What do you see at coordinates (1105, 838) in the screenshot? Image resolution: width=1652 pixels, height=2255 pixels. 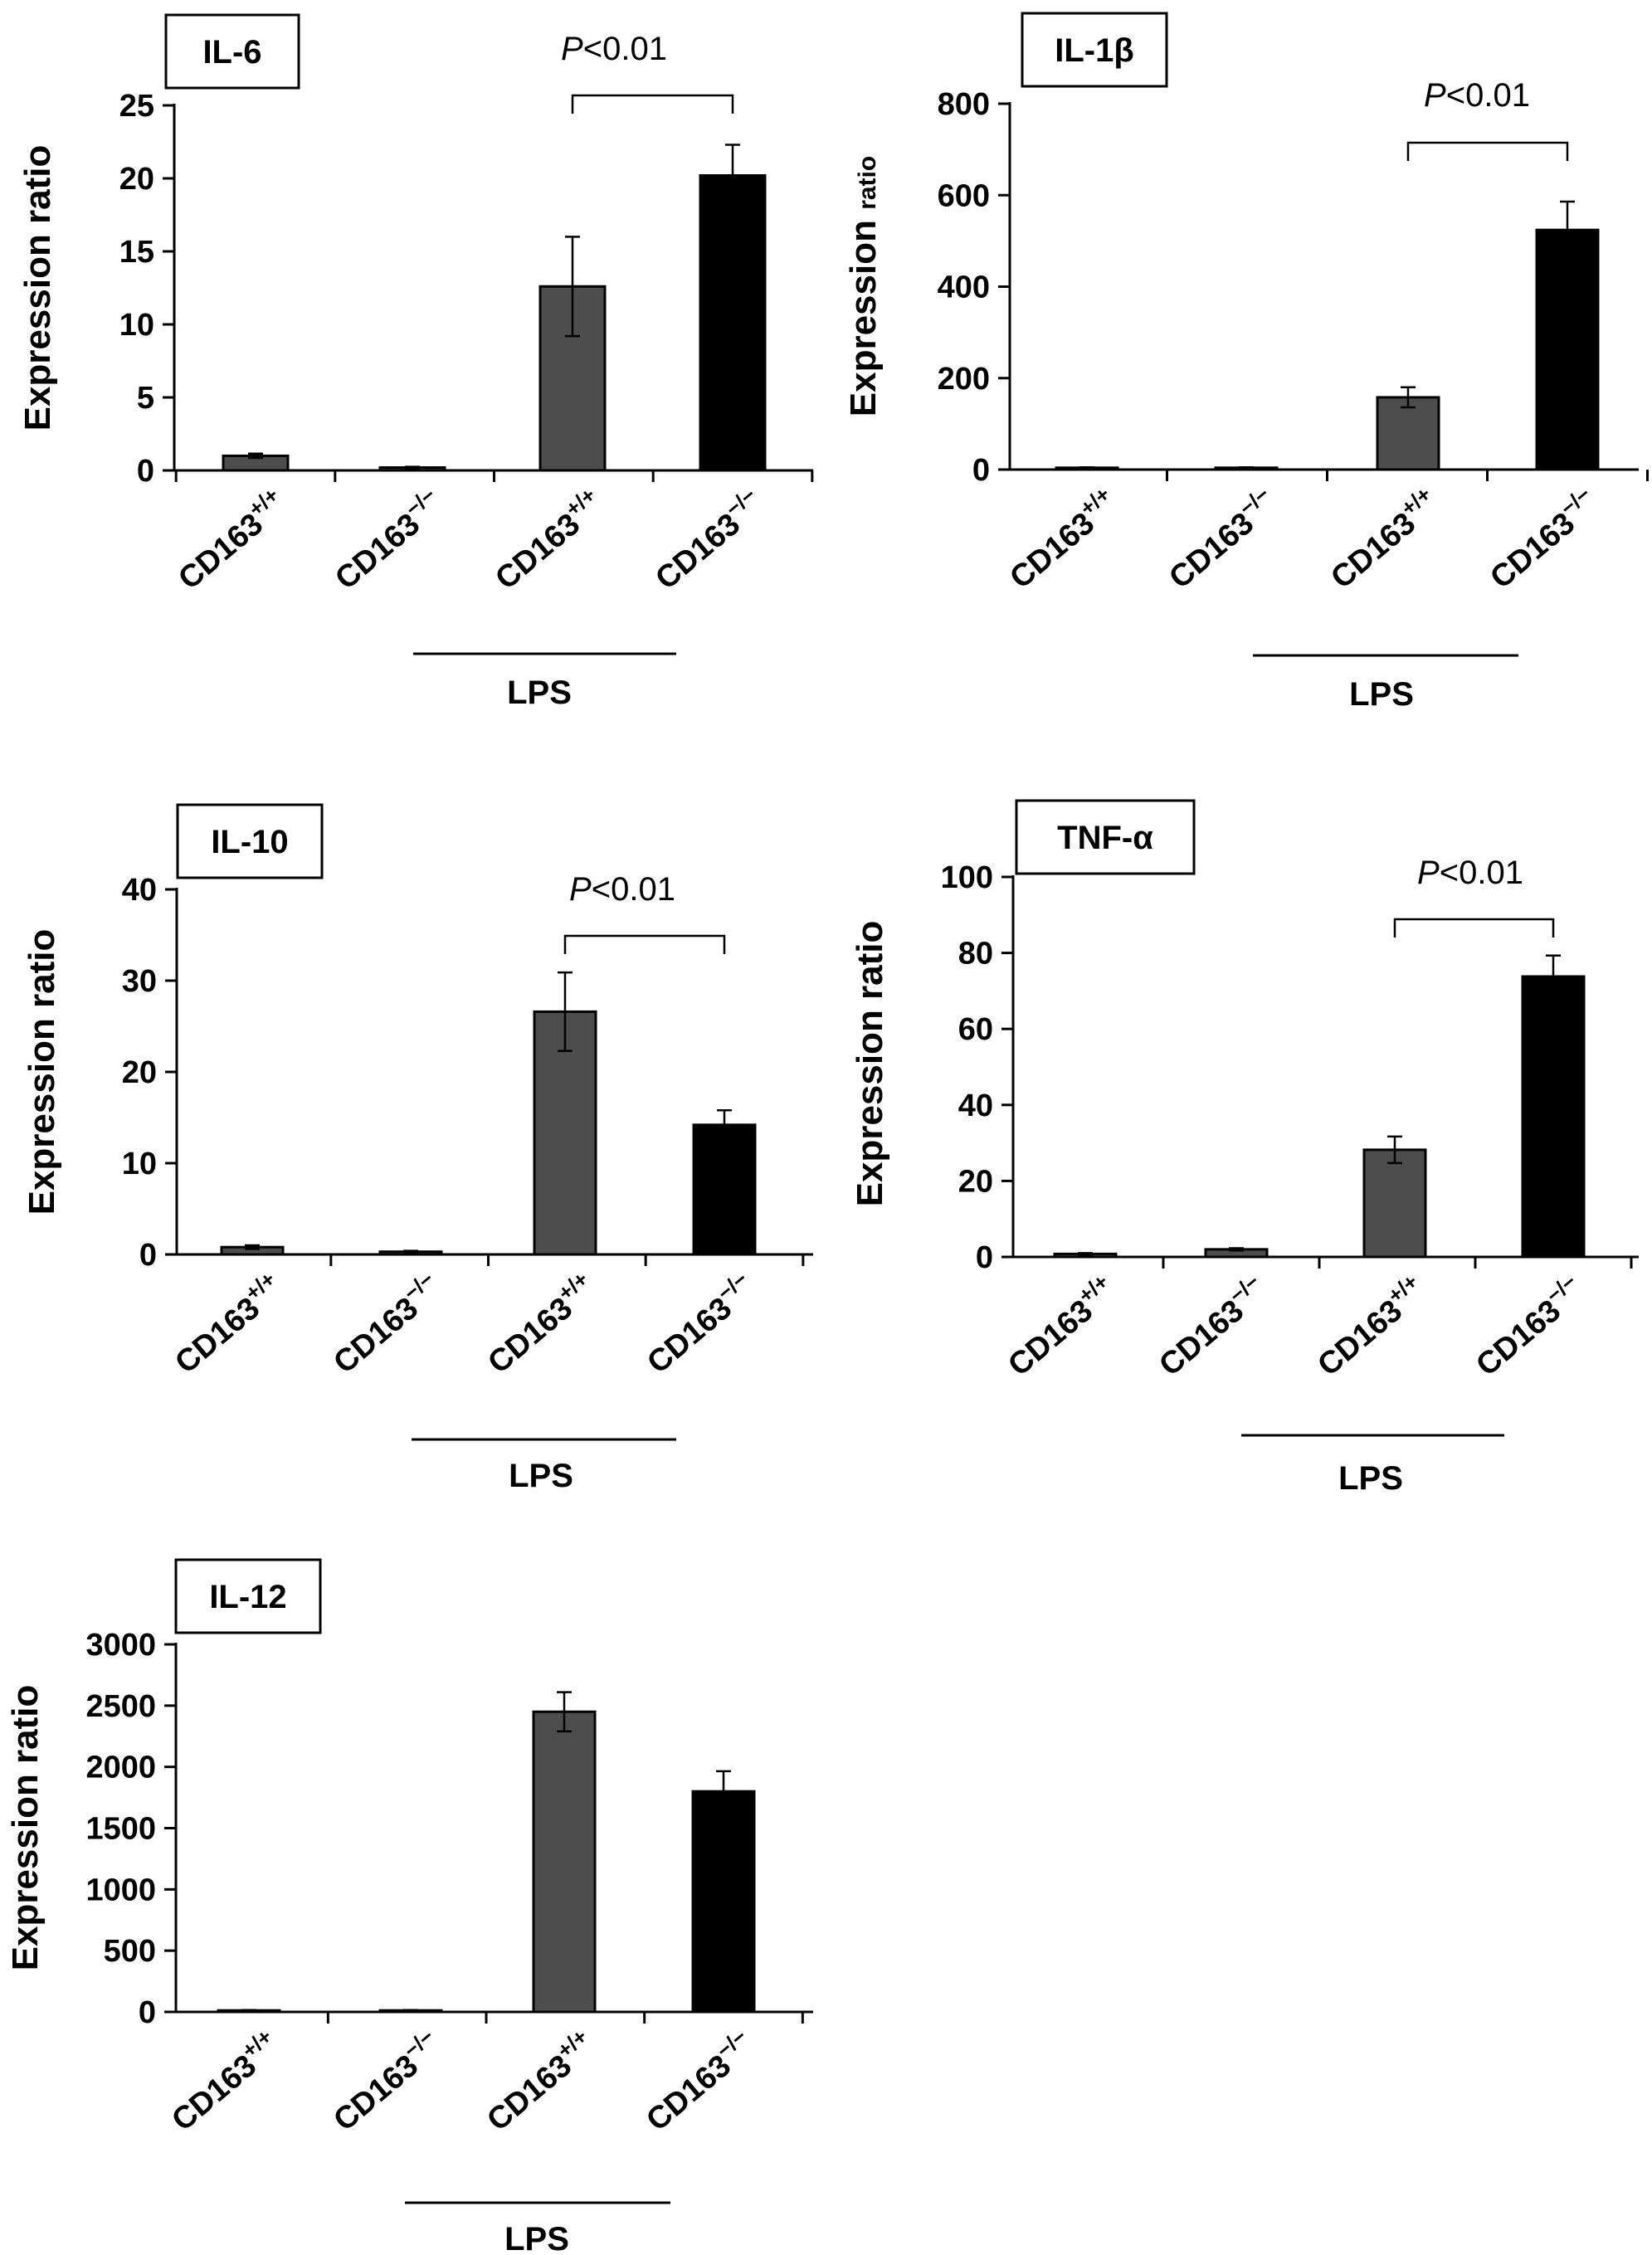 I see `chart-title: TNF-α` at bounding box center [1105, 838].